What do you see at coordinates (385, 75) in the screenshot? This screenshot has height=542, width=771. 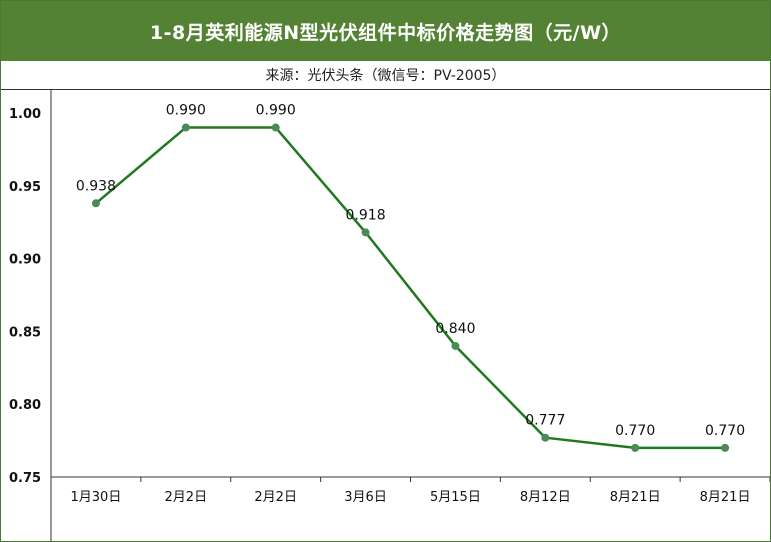 I see `chart-subtitle: 来源：光伏头条（微信号：PV-2005）` at bounding box center [385, 75].